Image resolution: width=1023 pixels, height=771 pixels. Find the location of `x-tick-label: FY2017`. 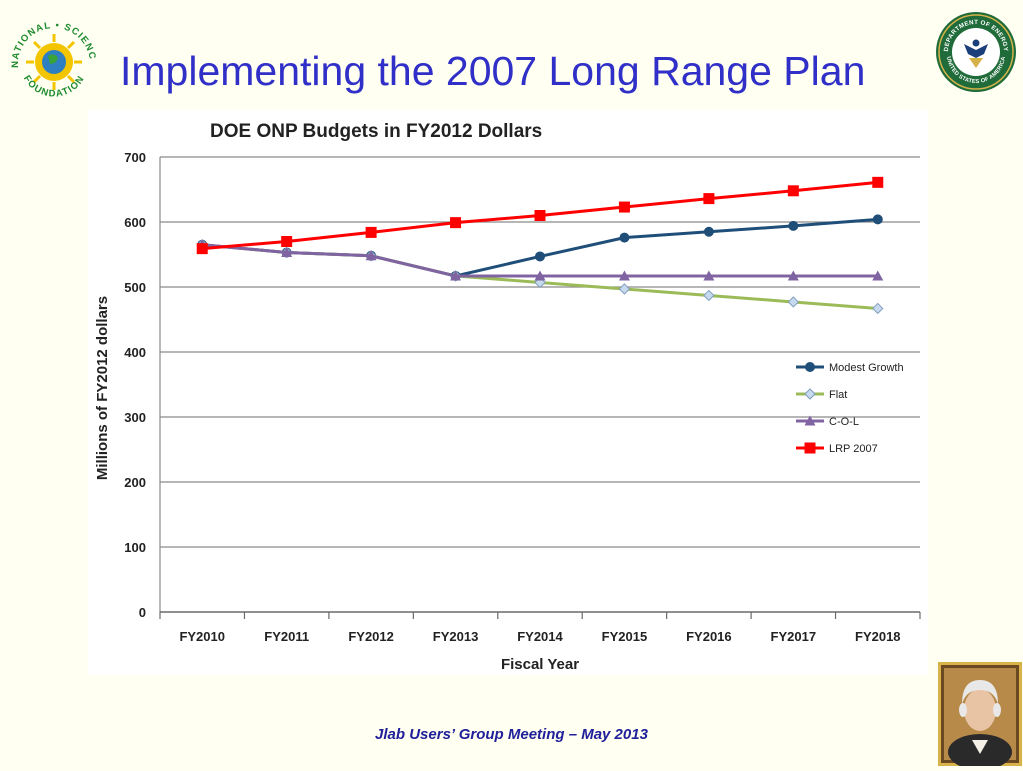

x-tick-label: FY2017 is located at coordinates (794, 636).